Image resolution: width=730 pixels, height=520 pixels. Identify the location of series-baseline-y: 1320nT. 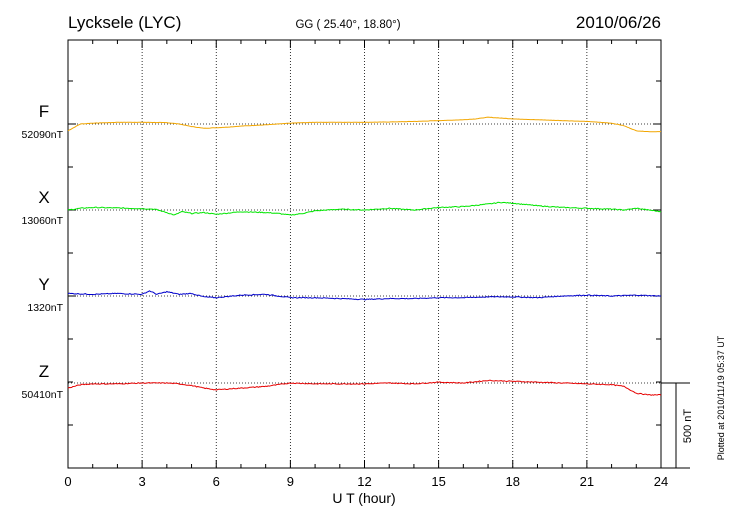
(45, 308).